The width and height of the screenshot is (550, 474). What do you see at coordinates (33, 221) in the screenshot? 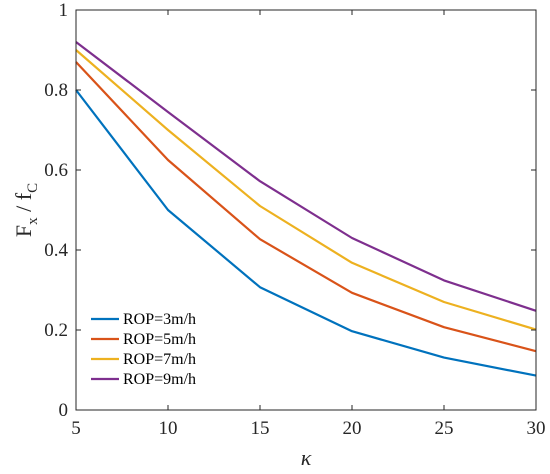
I see `y-axis-label-sub1: x` at bounding box center [33, 221].